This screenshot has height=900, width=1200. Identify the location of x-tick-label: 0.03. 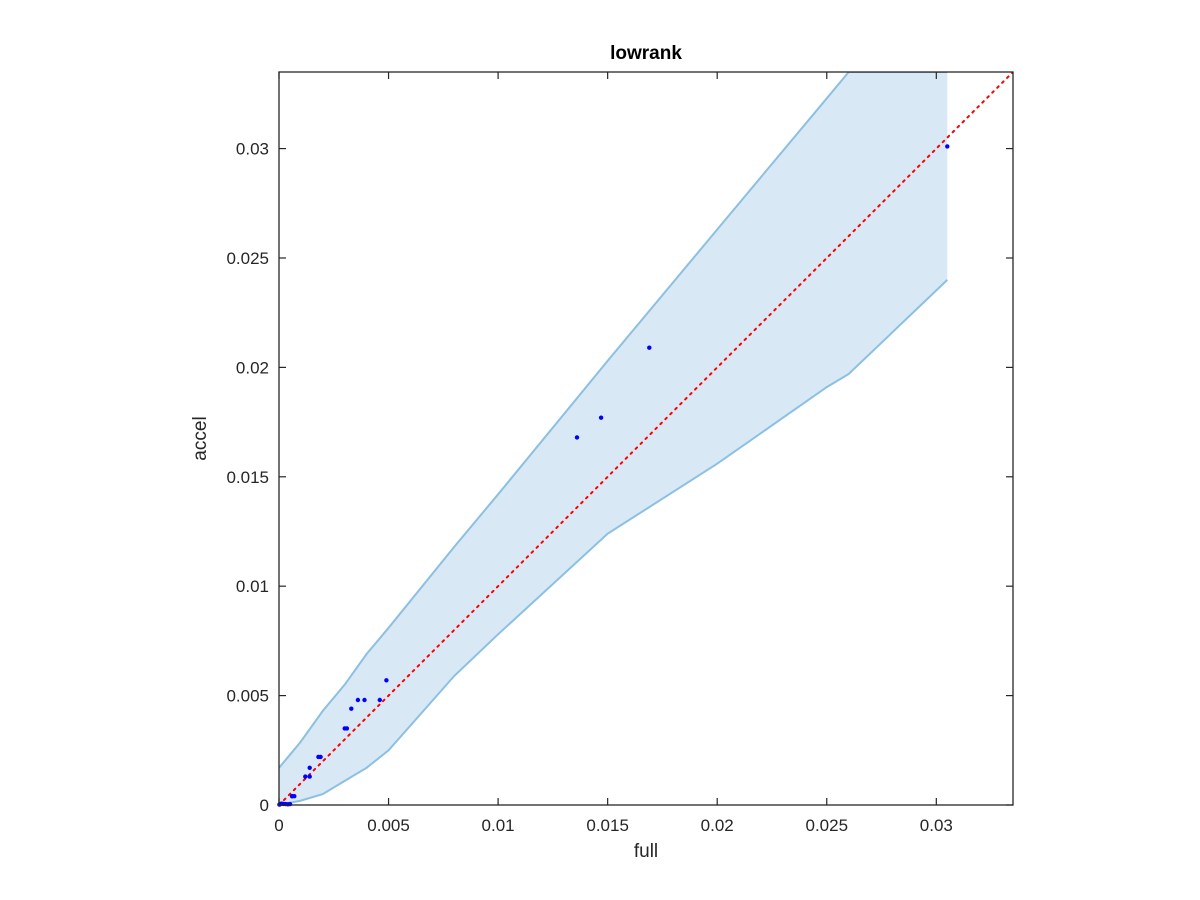
(936, 825).